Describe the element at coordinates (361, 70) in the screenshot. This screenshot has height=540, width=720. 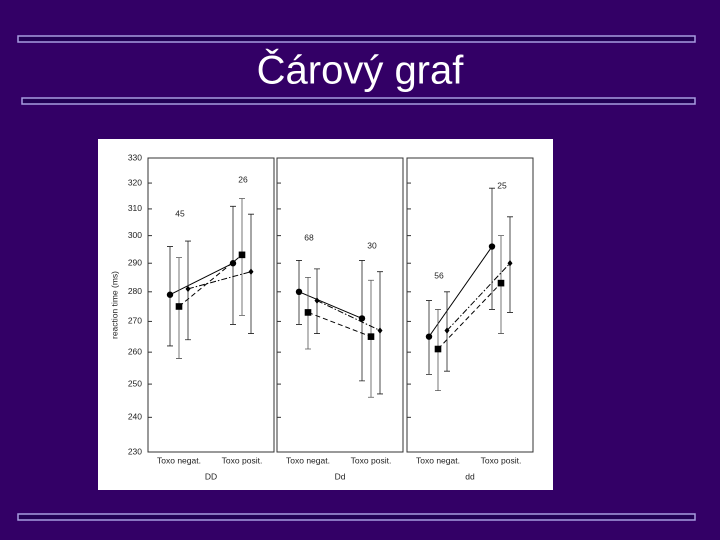
I see `slide-title: Čárový graf` at that location.